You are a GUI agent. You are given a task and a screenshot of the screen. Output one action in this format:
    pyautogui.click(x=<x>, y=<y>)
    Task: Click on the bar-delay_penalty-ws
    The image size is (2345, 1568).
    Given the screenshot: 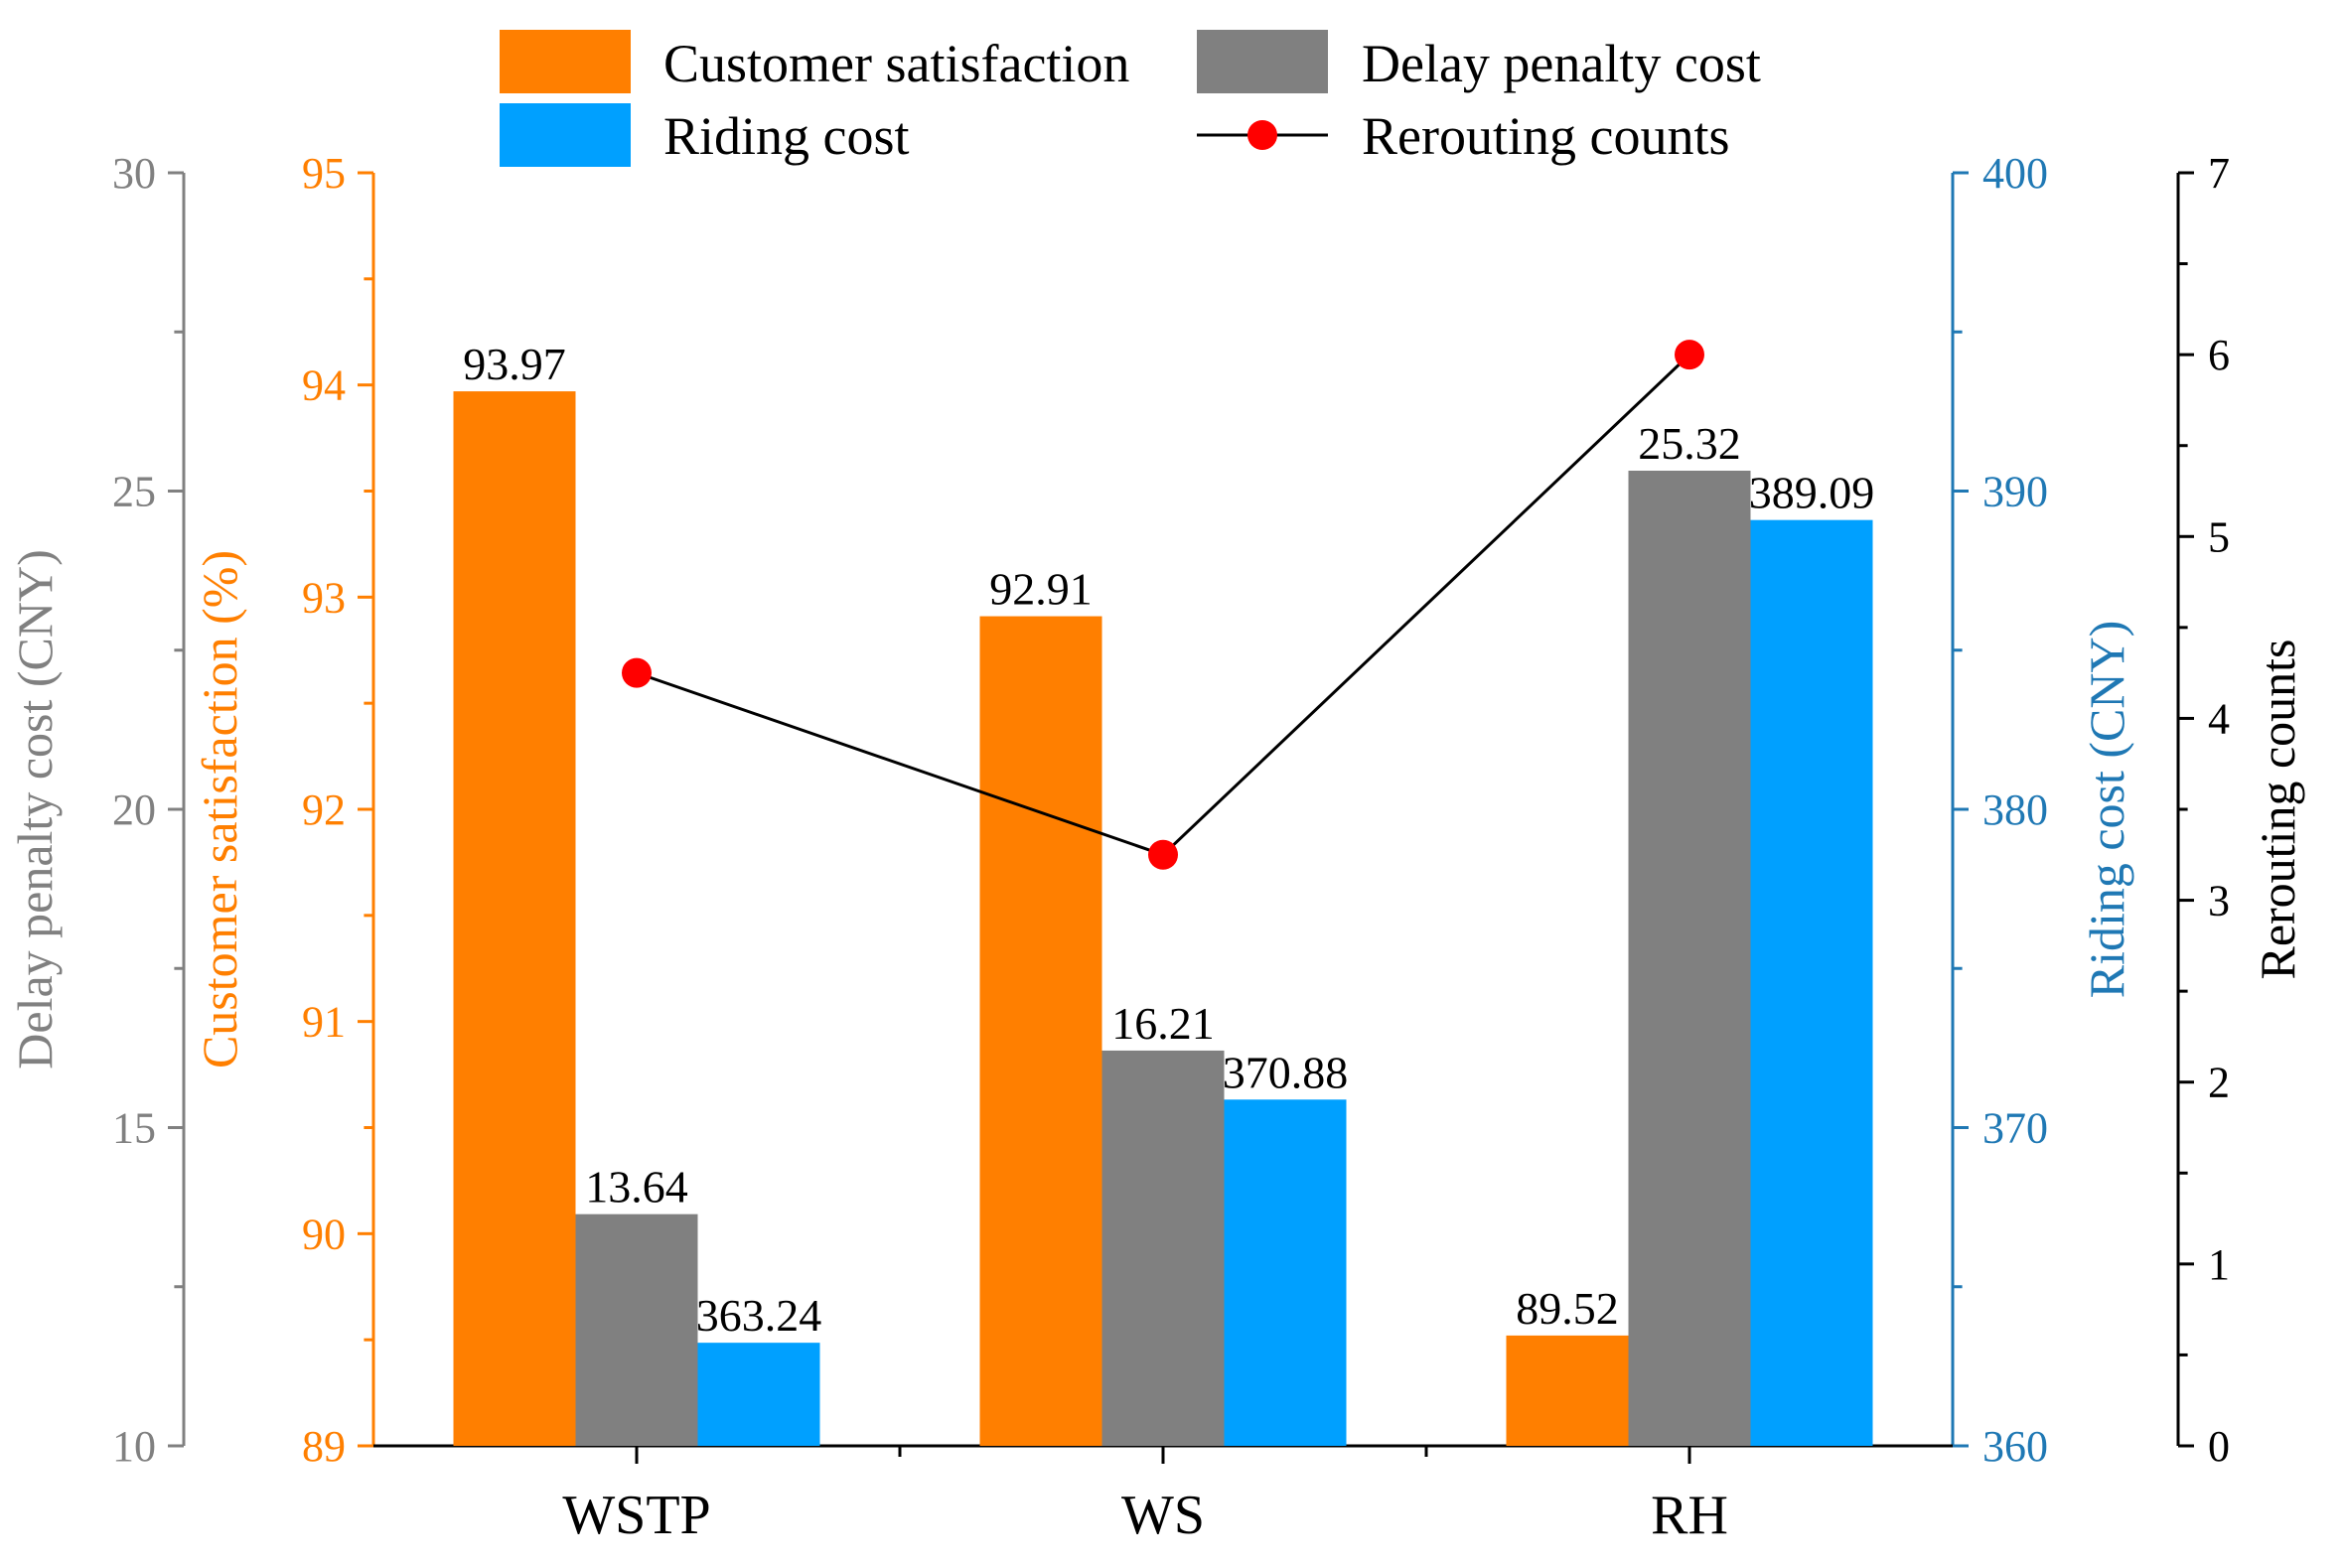 What is the action you would take?
    pyautogui.click(x=1163, y=1248)
    